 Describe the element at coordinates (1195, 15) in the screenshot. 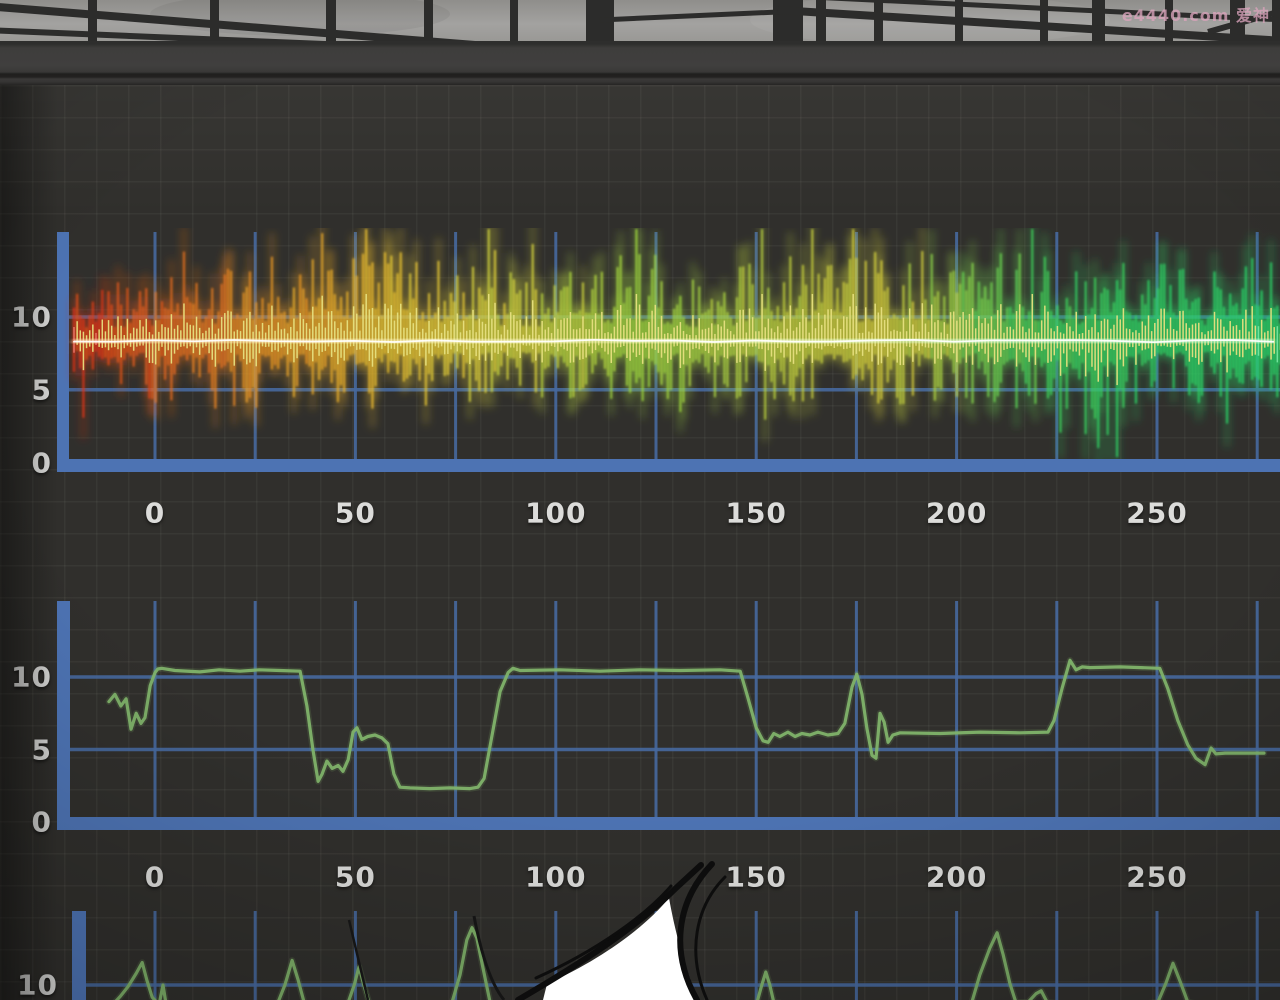

I see `watermark: e4440.com 爱神` at that location.